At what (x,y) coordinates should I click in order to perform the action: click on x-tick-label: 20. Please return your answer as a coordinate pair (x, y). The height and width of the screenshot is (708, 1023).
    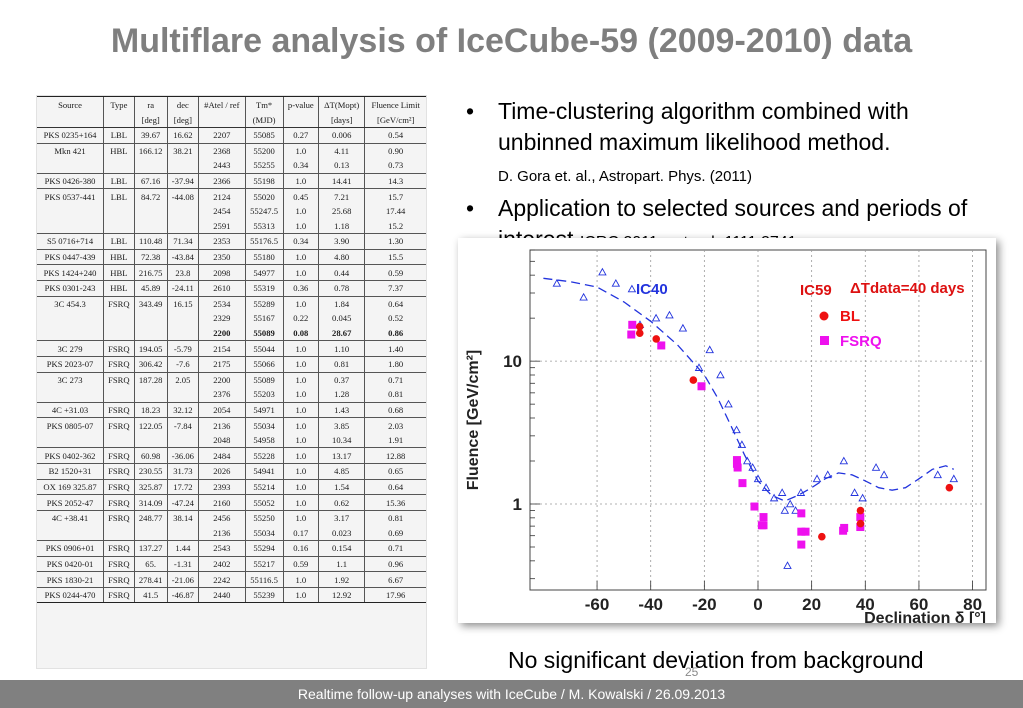
    Looking at the image, I should click on (811, 604).